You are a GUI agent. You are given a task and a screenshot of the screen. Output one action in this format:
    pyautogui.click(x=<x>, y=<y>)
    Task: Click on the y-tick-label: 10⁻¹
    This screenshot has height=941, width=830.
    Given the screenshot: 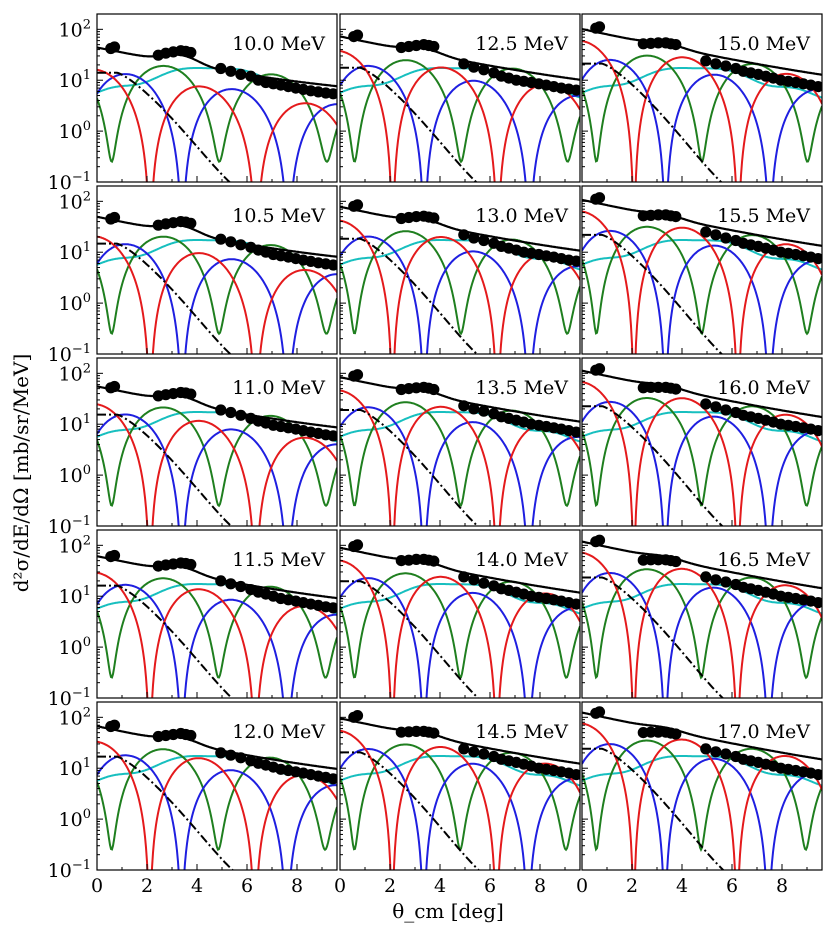 What is the action you would take?
    pyautogui.click(x=69, y=354)
    